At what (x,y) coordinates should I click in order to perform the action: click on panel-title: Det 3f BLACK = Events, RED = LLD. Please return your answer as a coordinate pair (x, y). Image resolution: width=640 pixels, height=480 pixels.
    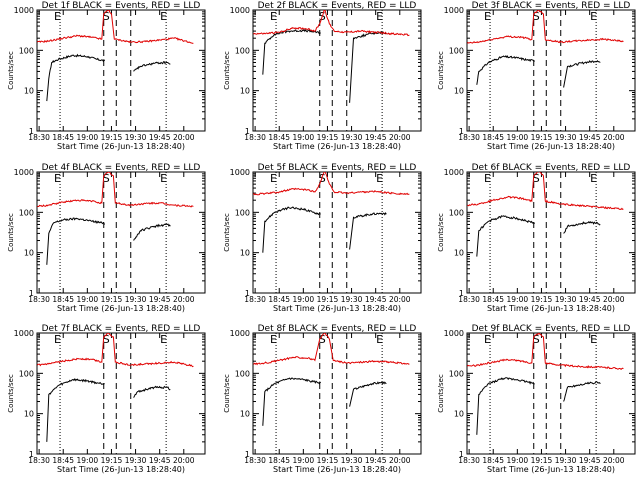
    Looking at the image, I should click on (551, 6).